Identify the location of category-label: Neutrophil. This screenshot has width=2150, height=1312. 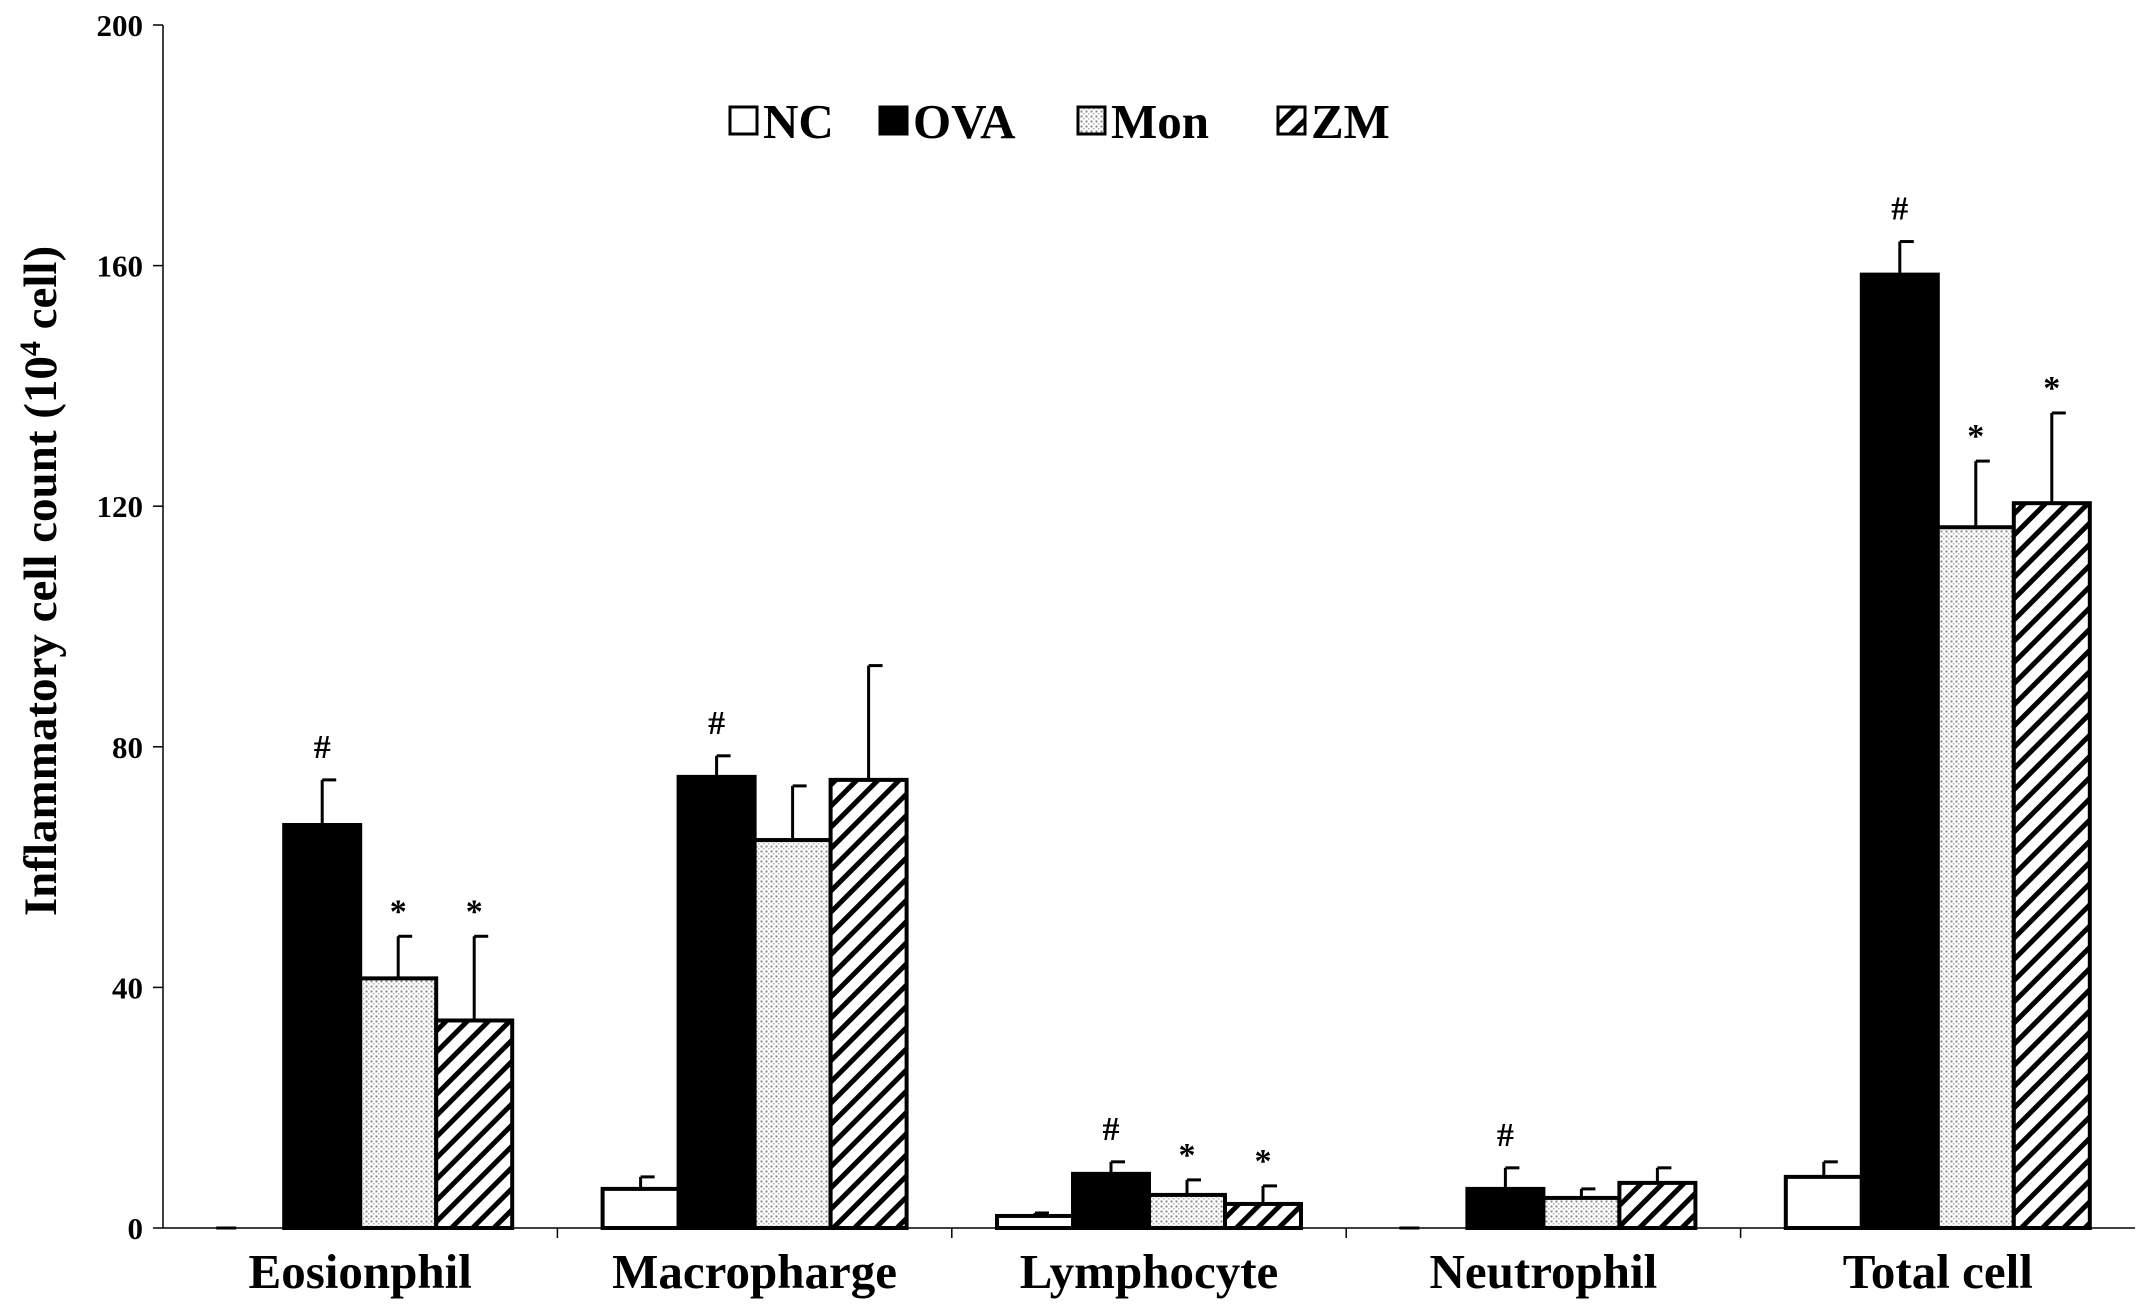
(1543, 1271).